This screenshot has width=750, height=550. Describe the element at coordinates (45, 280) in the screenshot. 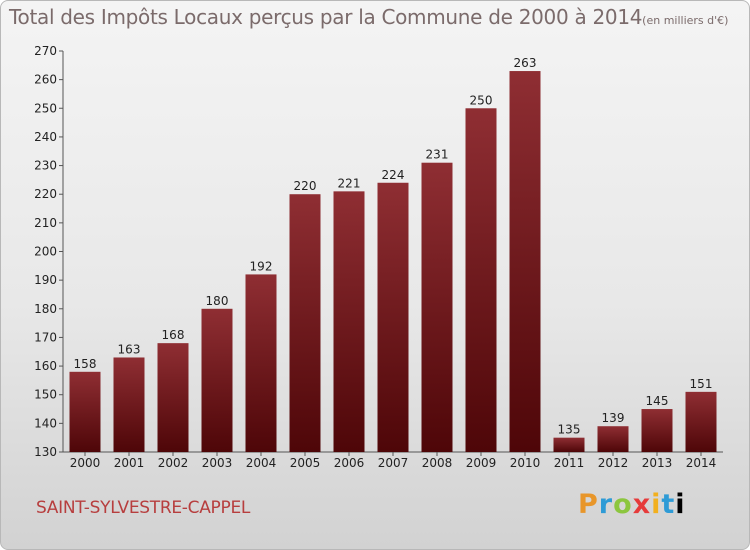

I see `y-tick-label: 190` at that location.